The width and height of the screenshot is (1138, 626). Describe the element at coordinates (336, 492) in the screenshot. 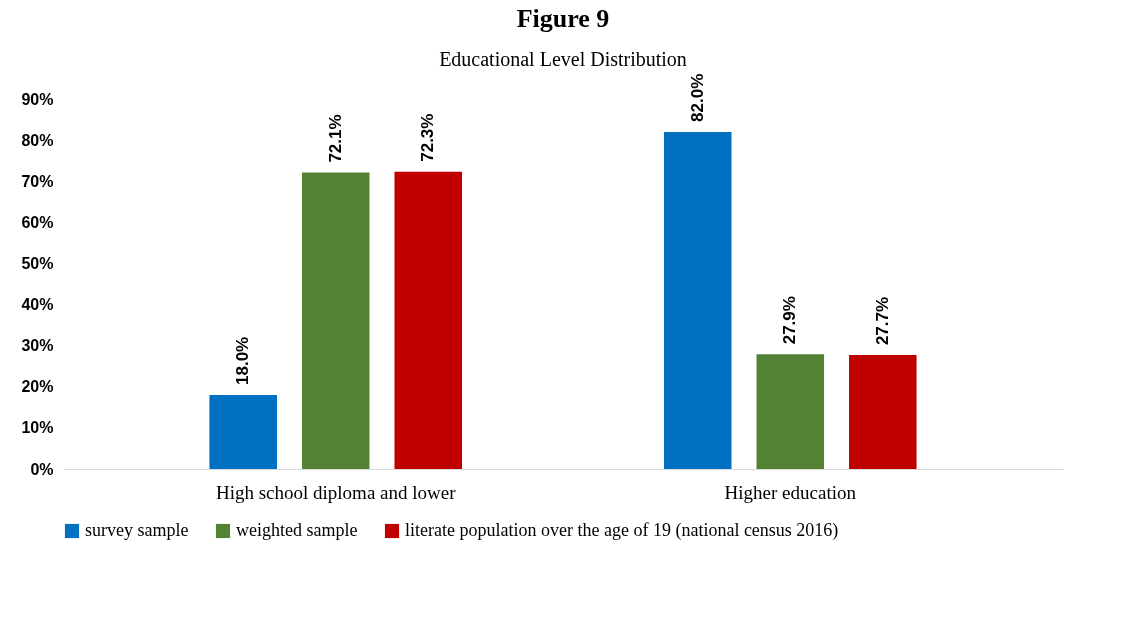

I see `x-tick-label: High school diploma and lower` at that location.